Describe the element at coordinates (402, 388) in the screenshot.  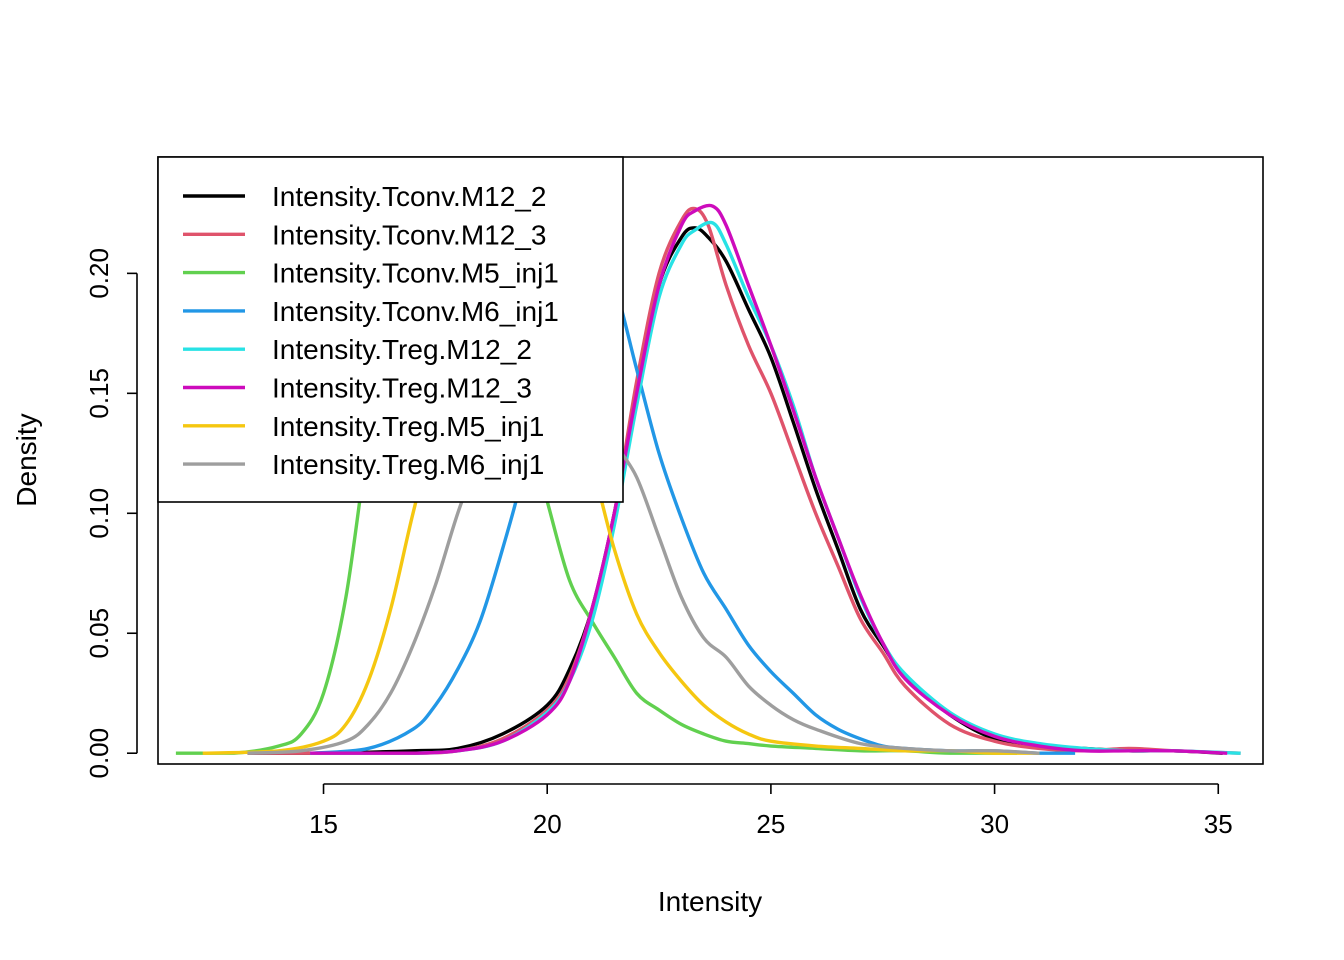
I see `legend-label: Intensity.Treg.M12_3` at that location.